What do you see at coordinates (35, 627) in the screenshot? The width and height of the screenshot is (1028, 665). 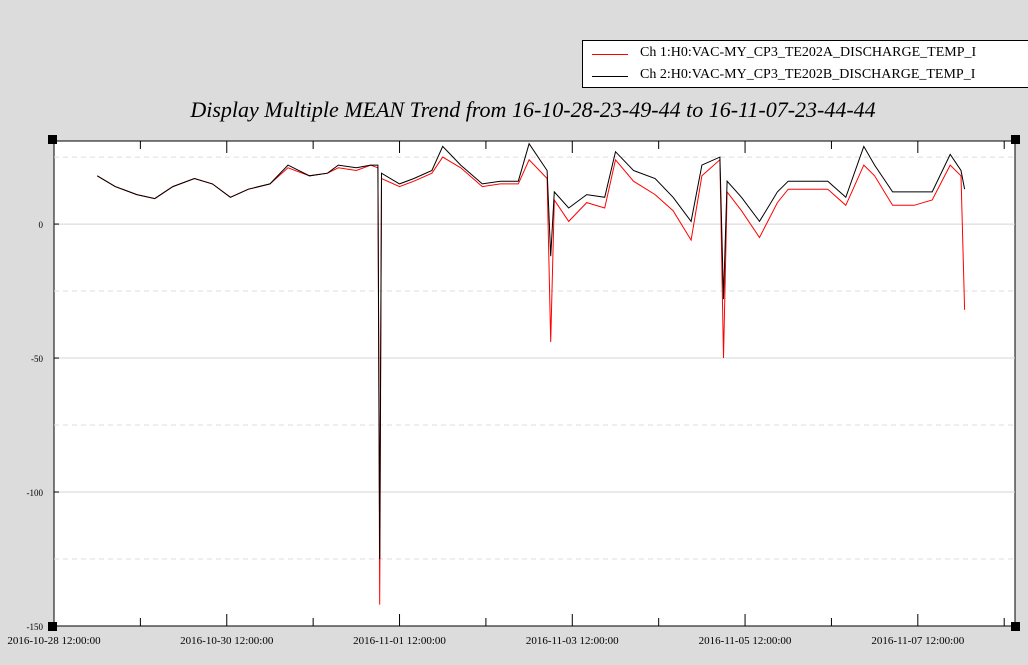 I see `y-tick-label: -150` at bounding box center [35, 627].